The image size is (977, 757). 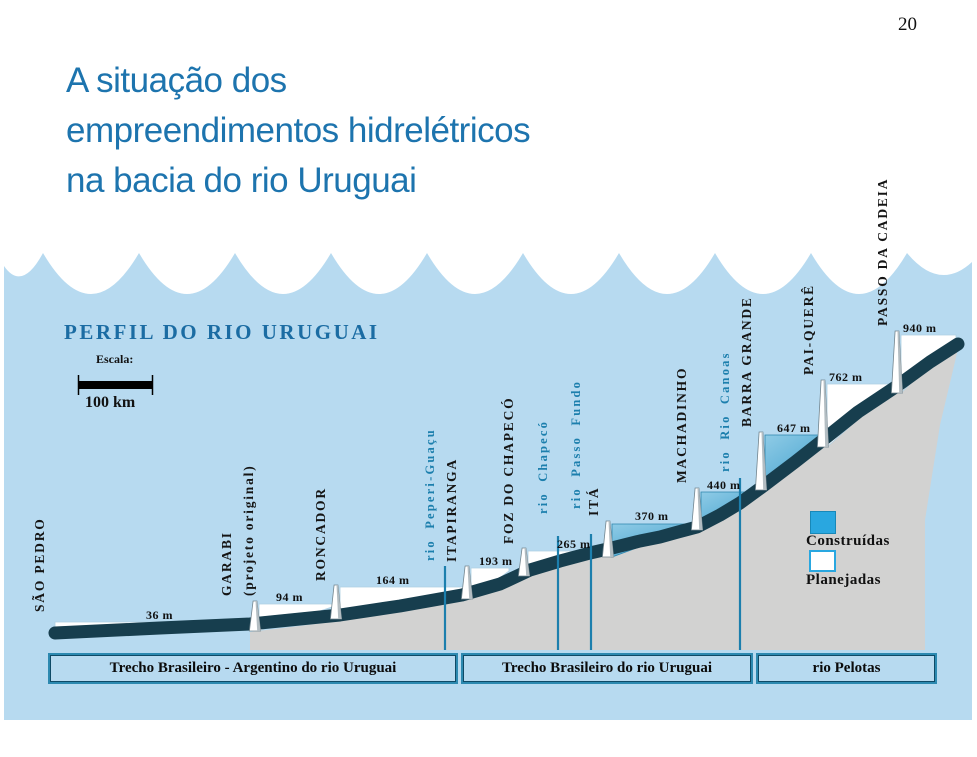 I want to click on elevation-label: 647 m, so click(x=794, y=428).